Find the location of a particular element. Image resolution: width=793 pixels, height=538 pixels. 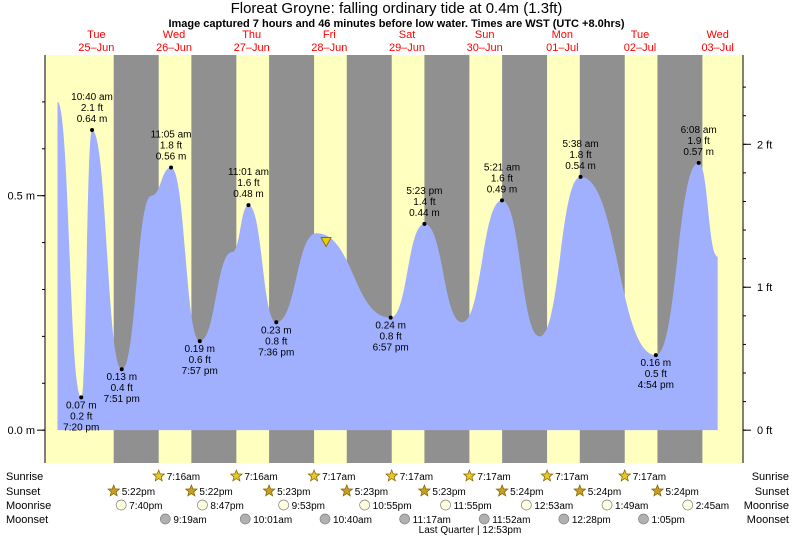

extreme-label: 0.24 m is located at coordinates (390, 326).